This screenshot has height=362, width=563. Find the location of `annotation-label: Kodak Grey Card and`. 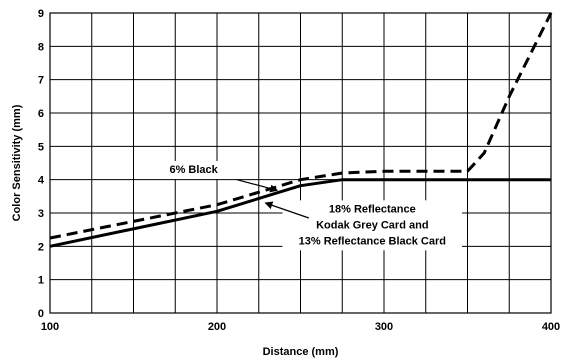

annotation-label: Kodak Grey Card and is located at coordinates (372, 225).